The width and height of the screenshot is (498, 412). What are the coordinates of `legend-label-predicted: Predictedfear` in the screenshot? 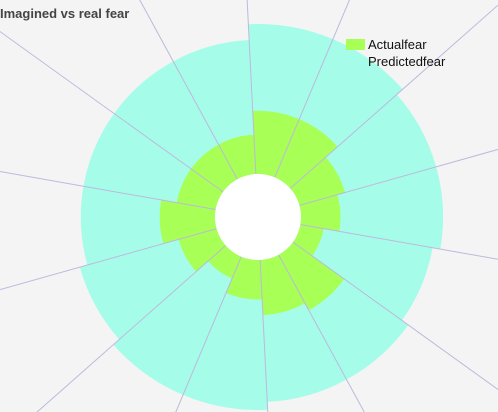 It's located at (407, 61).